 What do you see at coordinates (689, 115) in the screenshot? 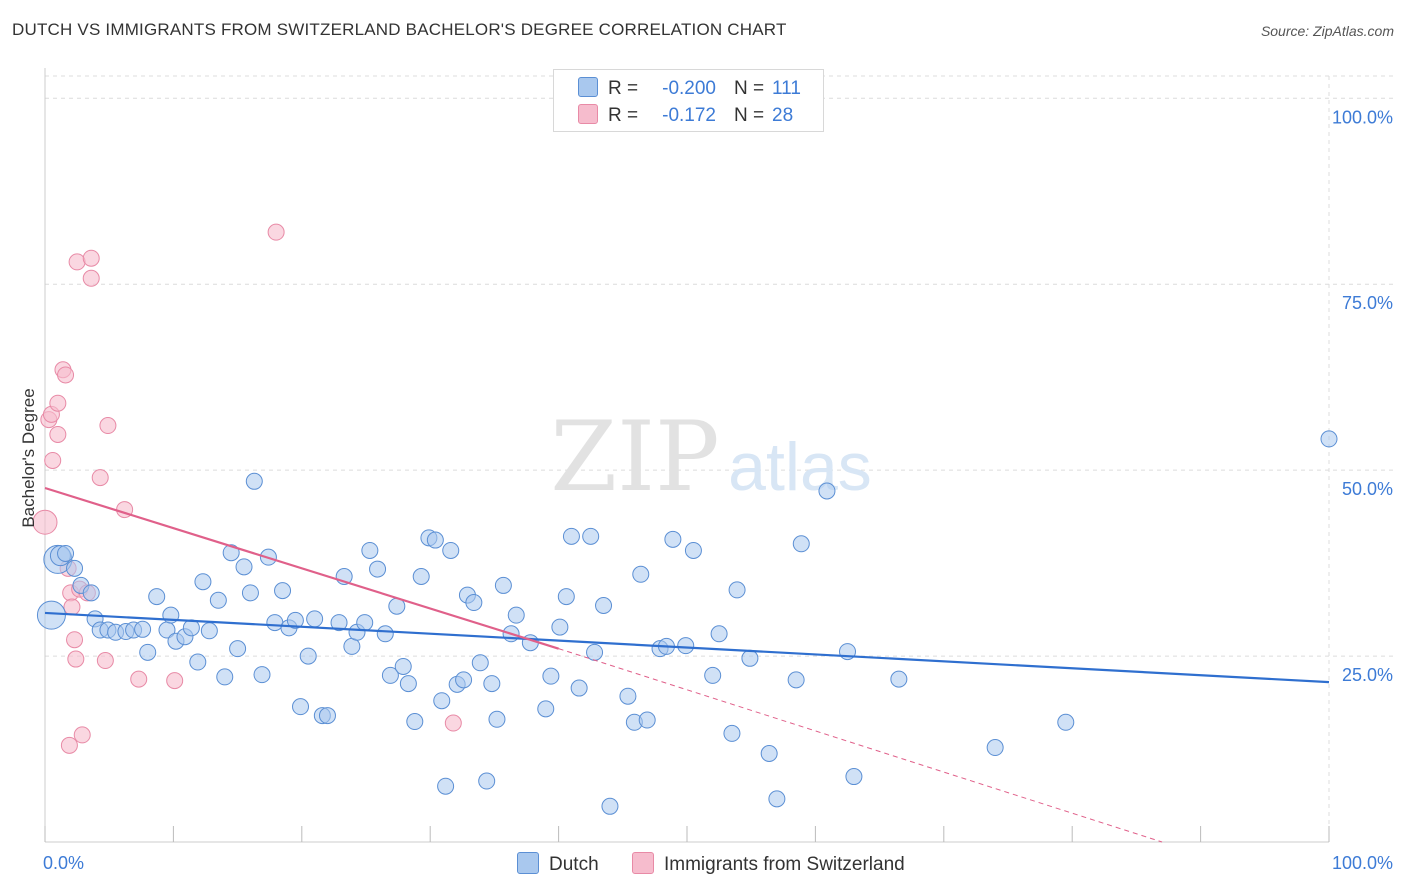
I see `swiss-r-value: -0.172` at bounding box center [689, 115].